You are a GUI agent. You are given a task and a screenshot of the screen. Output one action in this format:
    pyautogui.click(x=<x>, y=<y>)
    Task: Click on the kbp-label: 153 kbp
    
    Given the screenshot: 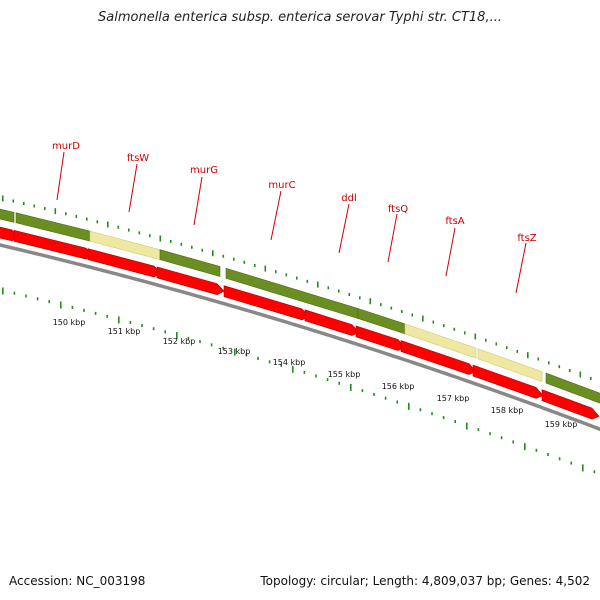 What is the action you would take?
    pyautogui.click(x=234, y=351)
    